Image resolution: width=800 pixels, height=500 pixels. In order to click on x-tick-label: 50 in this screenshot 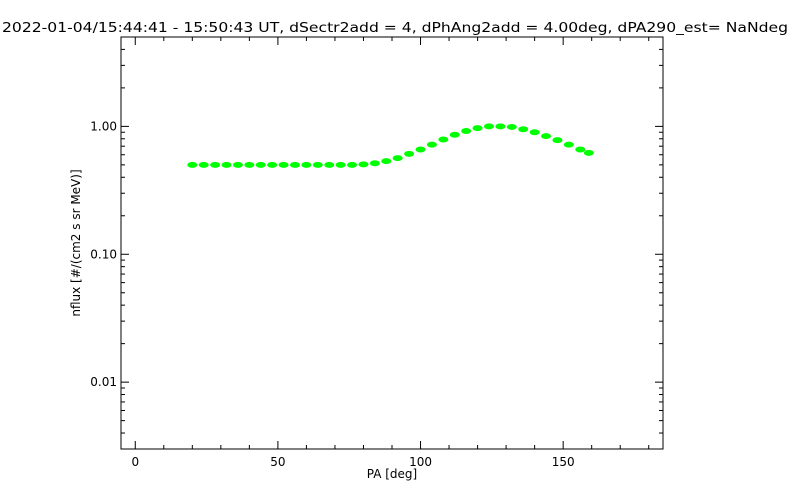, I will do `click(277, 462)`.